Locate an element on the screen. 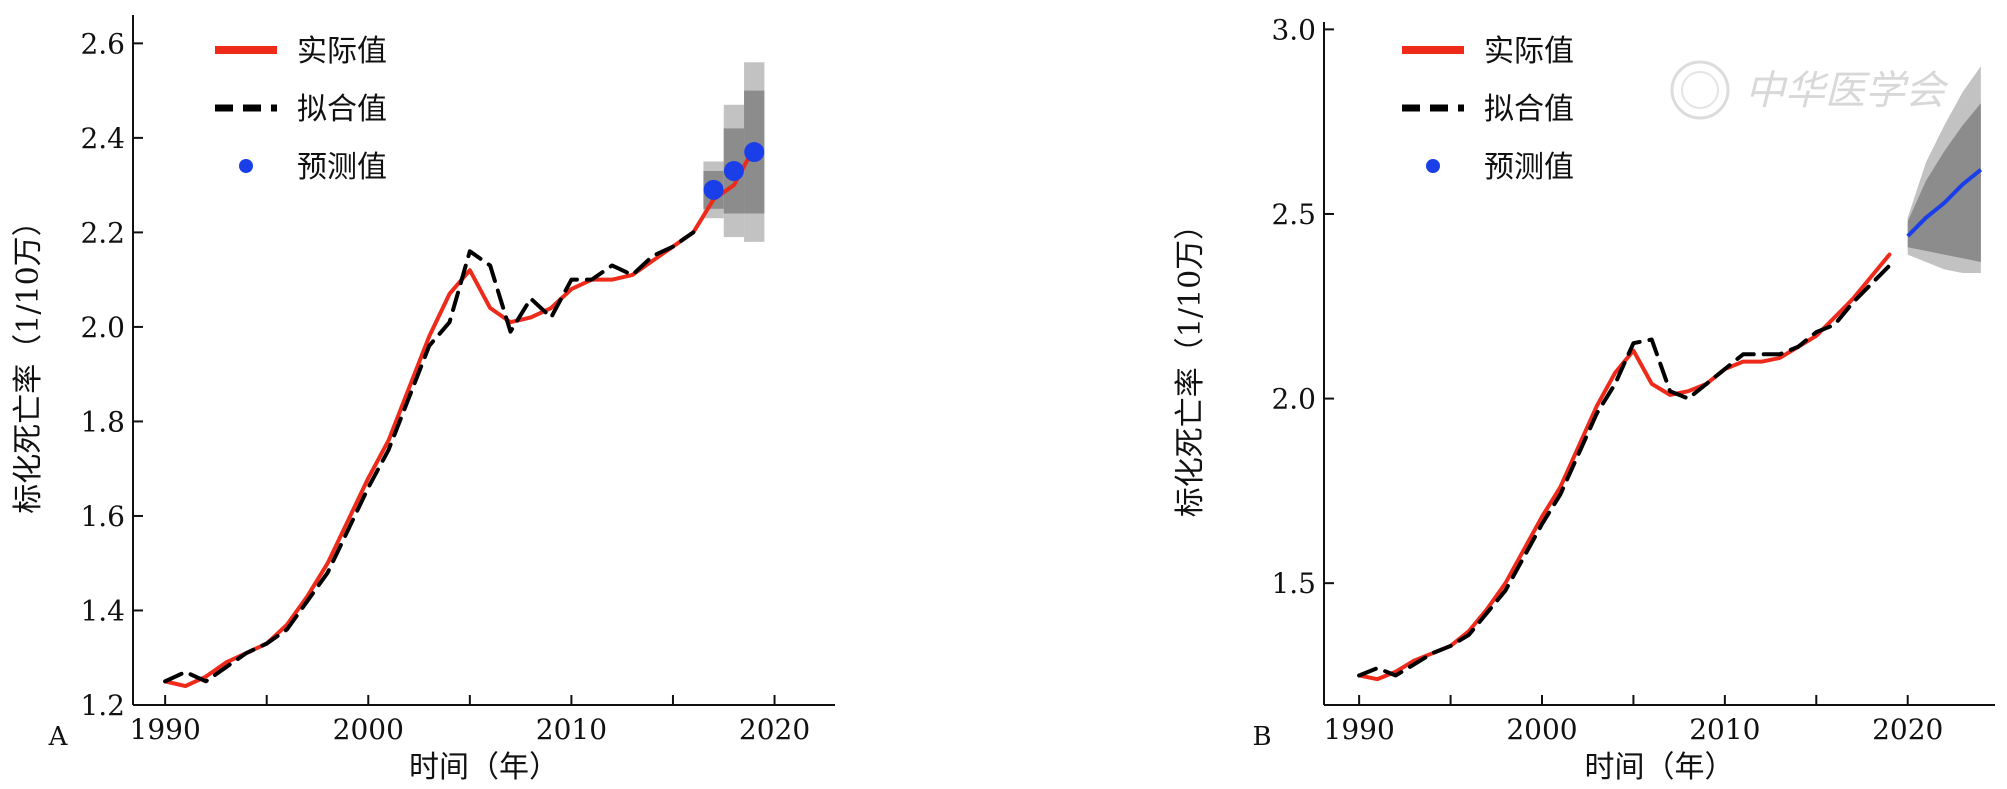 The width and height of the screenshot is (2007, 789). fitted-series-line is located at coordinates (1624, 470).